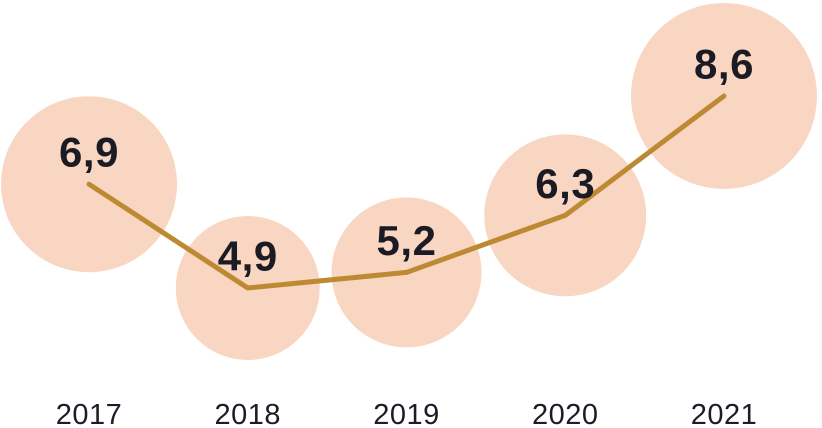 This screenshot has height=428, width=822. Describe the element at coordinates (565, 413) in the screenshot. I see `x-axis-label: 2020` at that location.